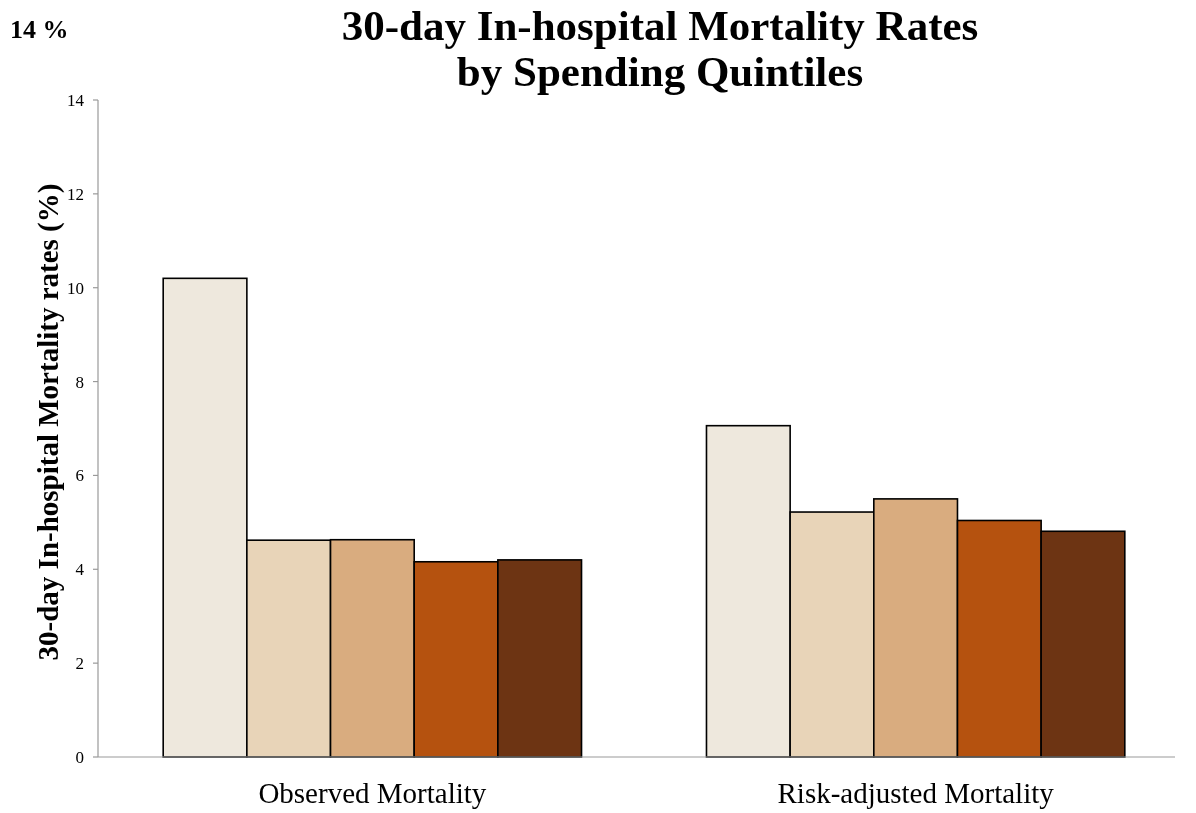 The image size is (1196, 813). I want to click on y-tick-label: 4, so click(80, 570).